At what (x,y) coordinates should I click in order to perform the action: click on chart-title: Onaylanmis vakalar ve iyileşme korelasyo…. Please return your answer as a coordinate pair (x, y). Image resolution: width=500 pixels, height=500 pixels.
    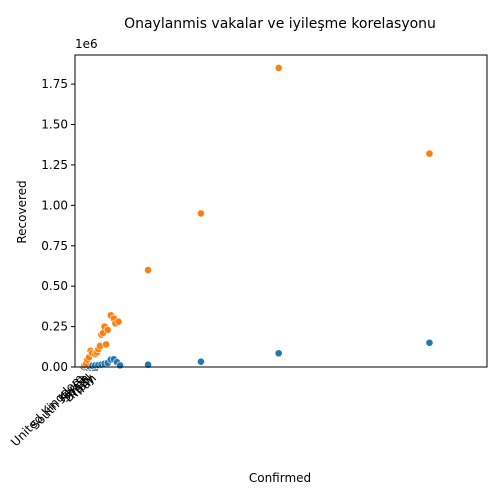
    Looking at the image, I should click on (280, 24).